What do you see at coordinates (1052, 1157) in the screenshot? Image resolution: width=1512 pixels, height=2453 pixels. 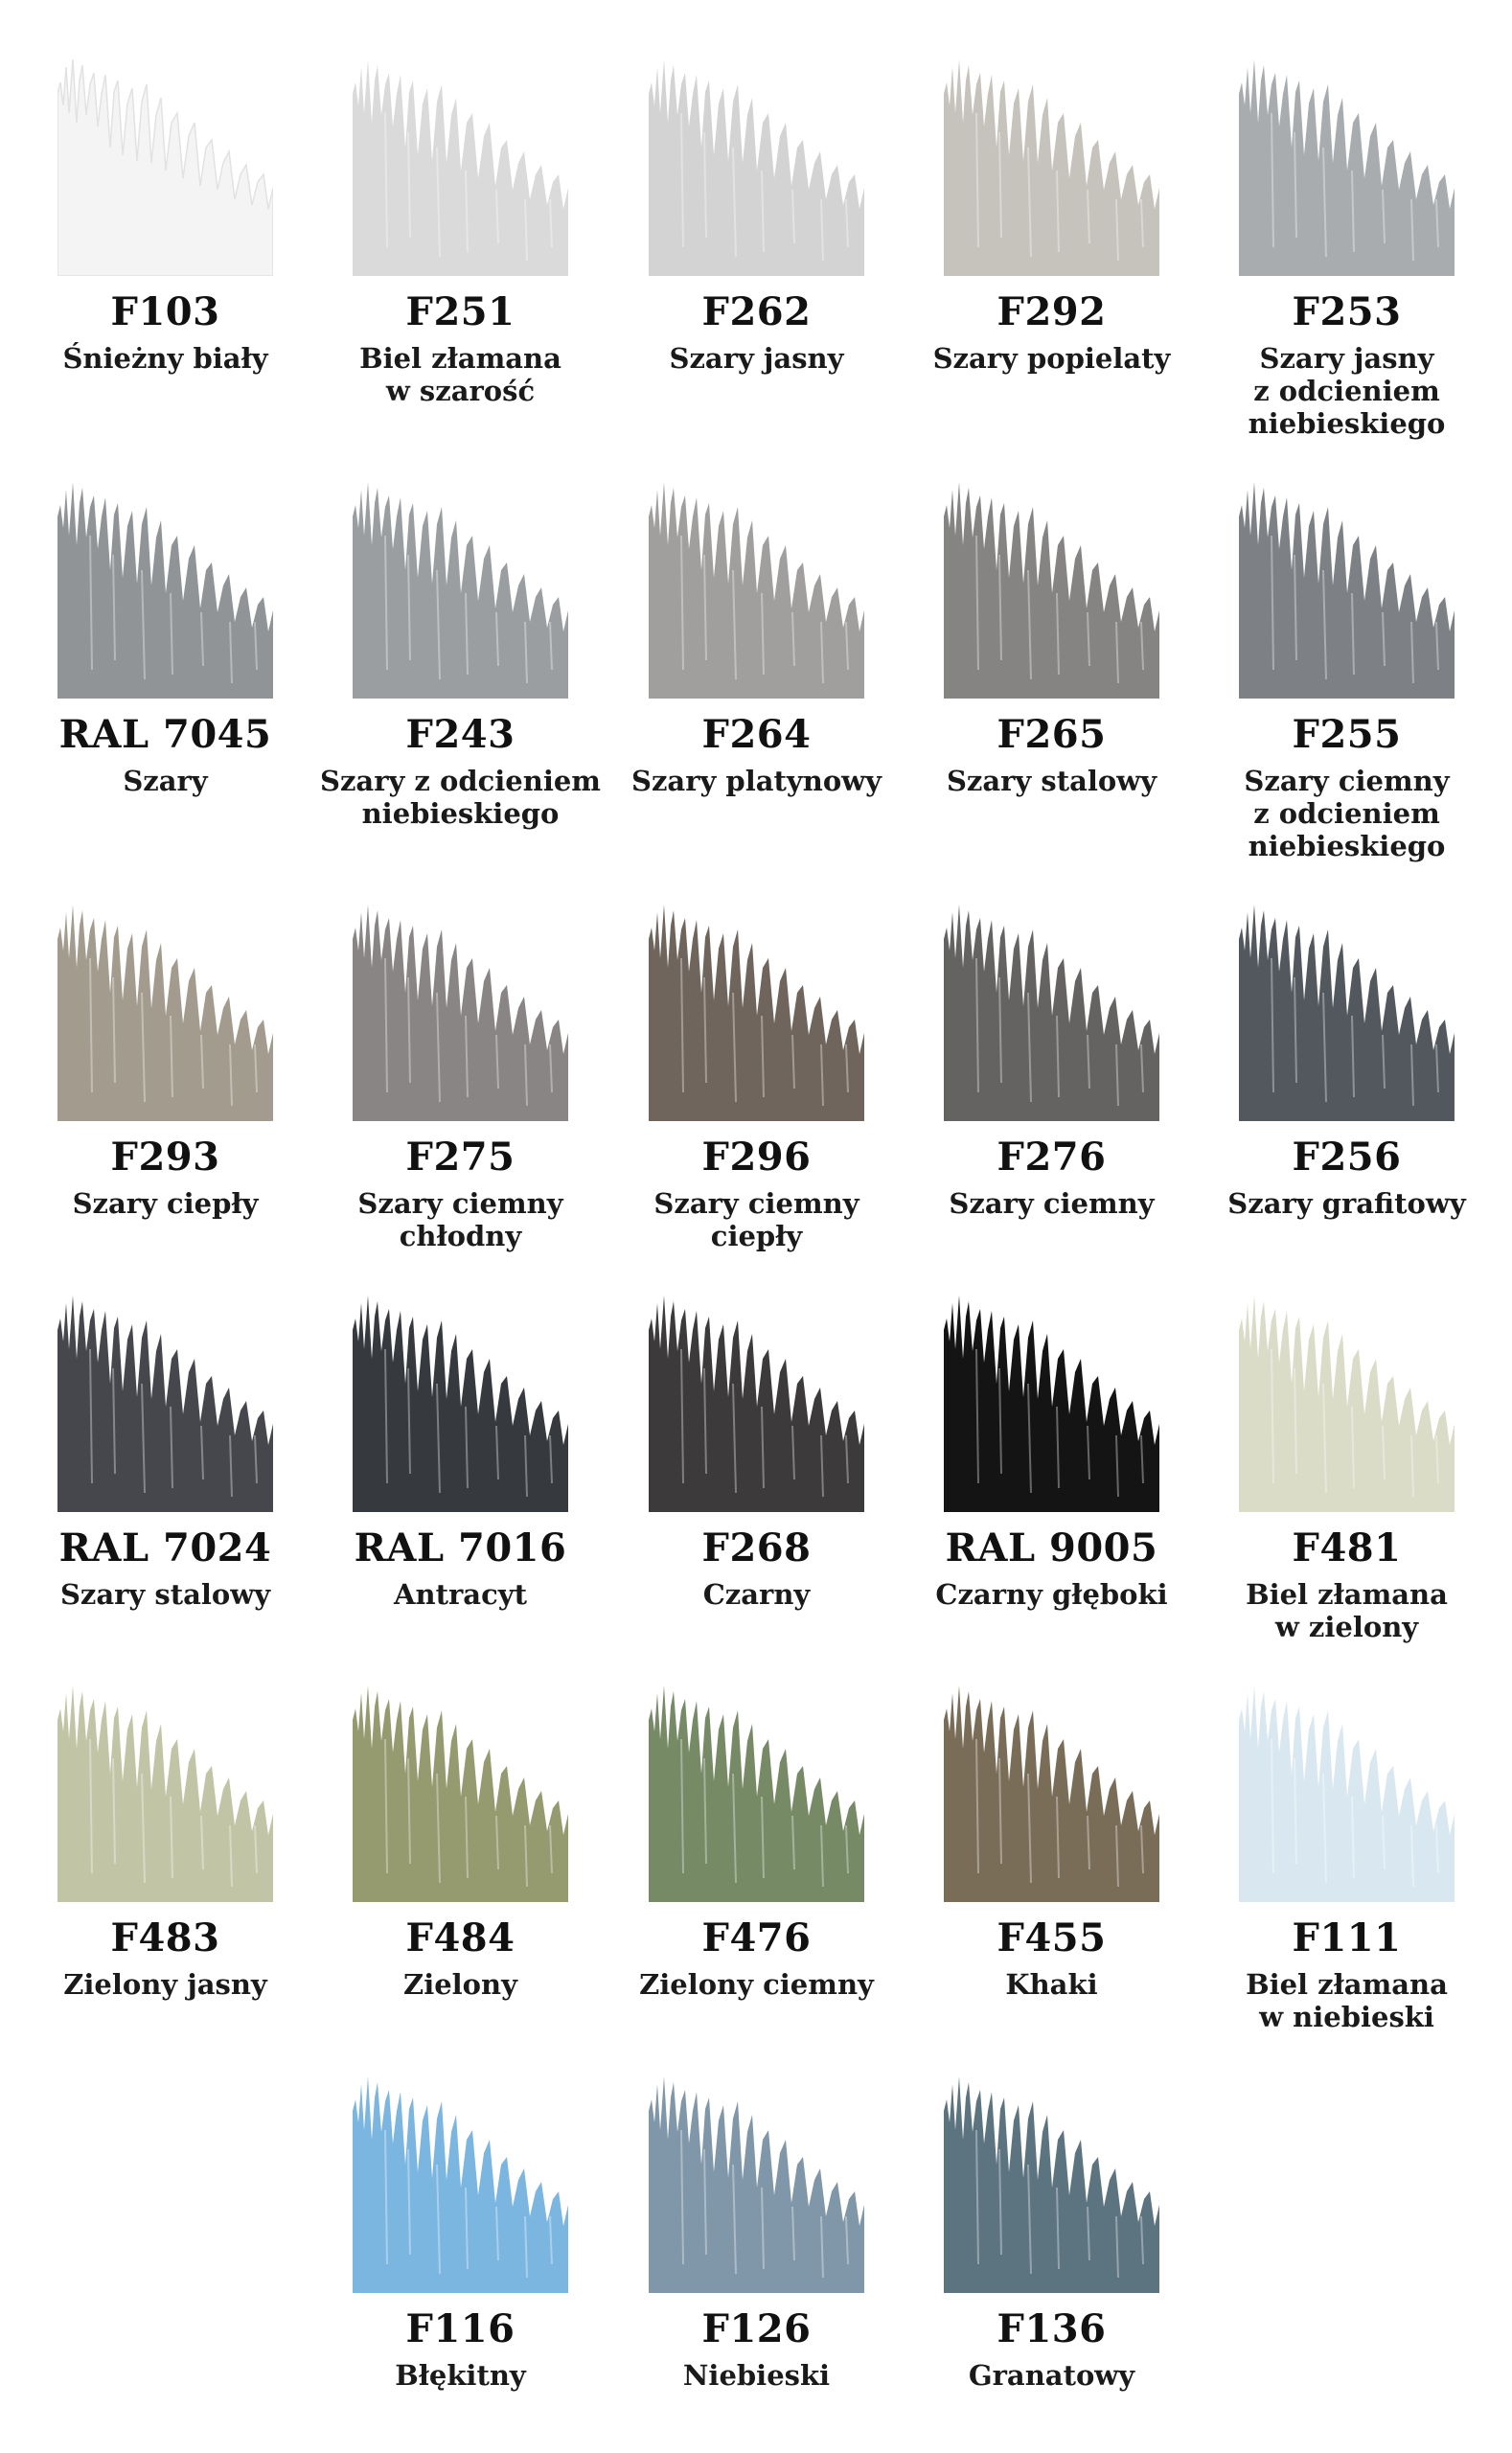 I see `color-code: F276` at bounding box center [1052, 1157].